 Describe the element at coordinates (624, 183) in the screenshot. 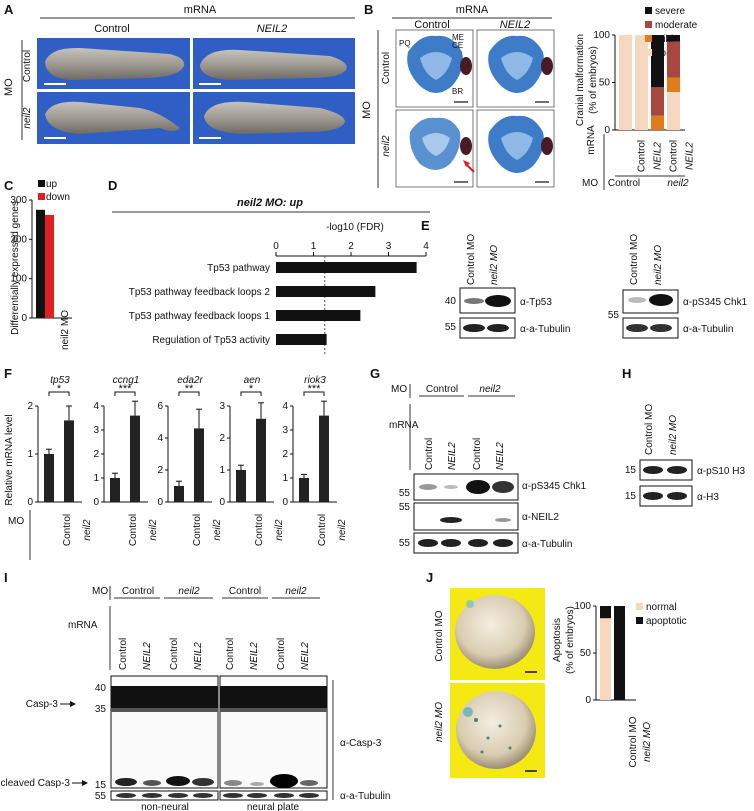

I see `chart-b-mo-group-0: Control` at that location.